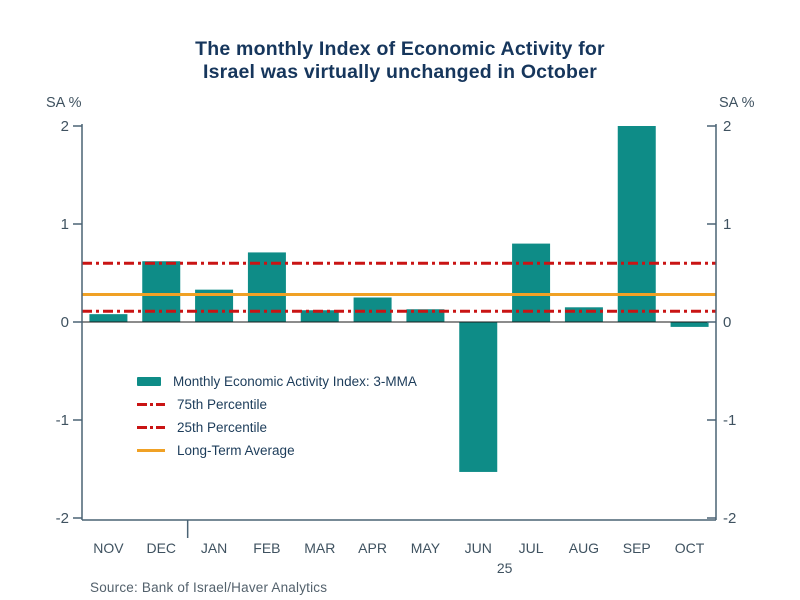  I want to click on x-label-jul: JUL, so click(531, 548).